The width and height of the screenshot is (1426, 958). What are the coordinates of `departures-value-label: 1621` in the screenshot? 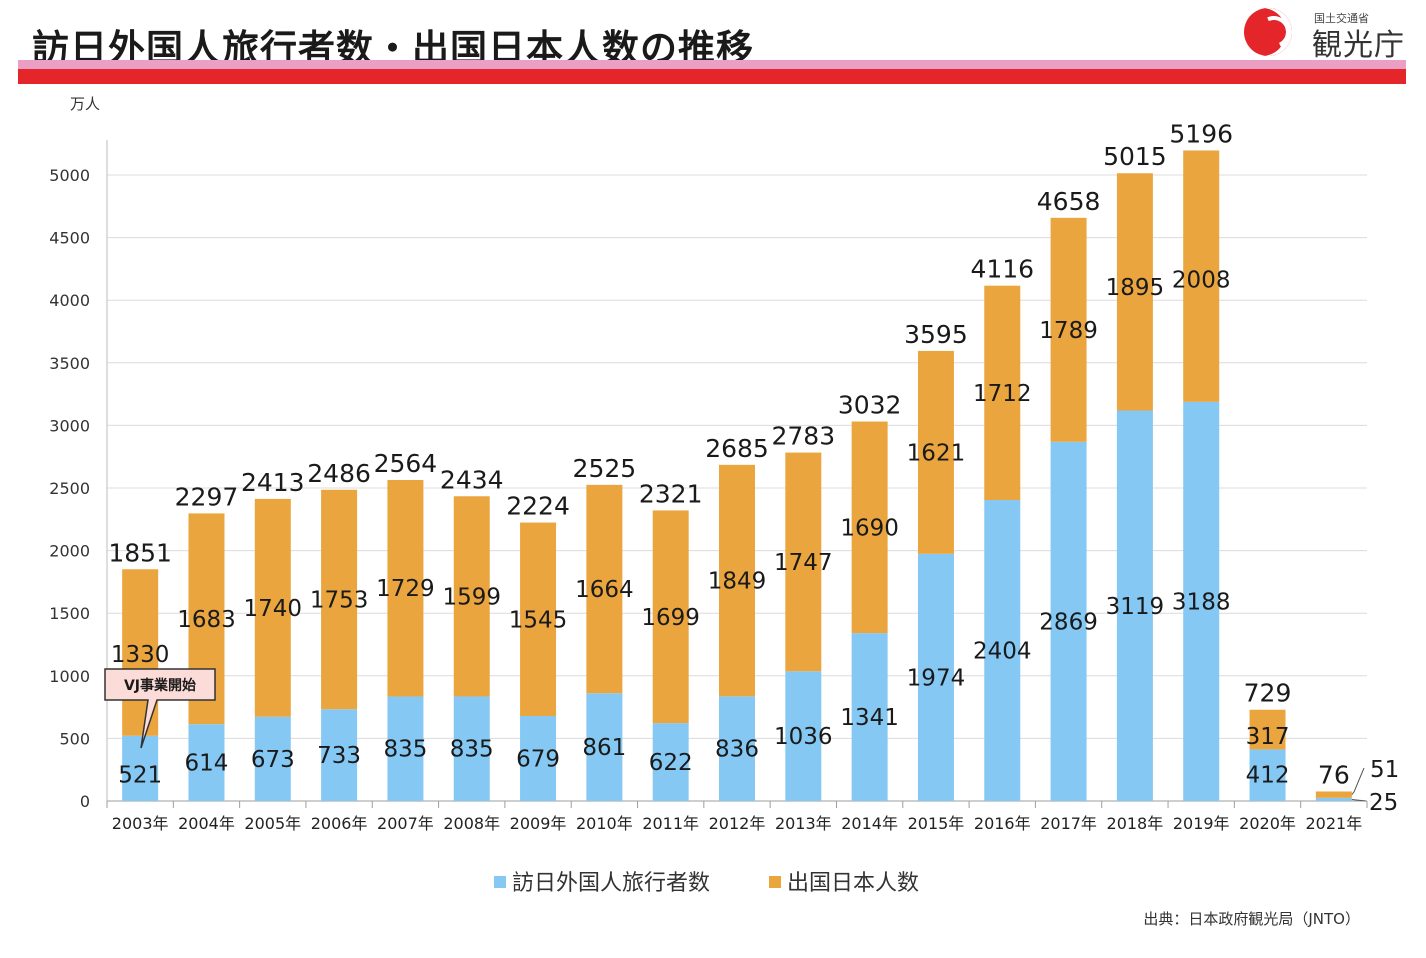 It's located at (936, 453).